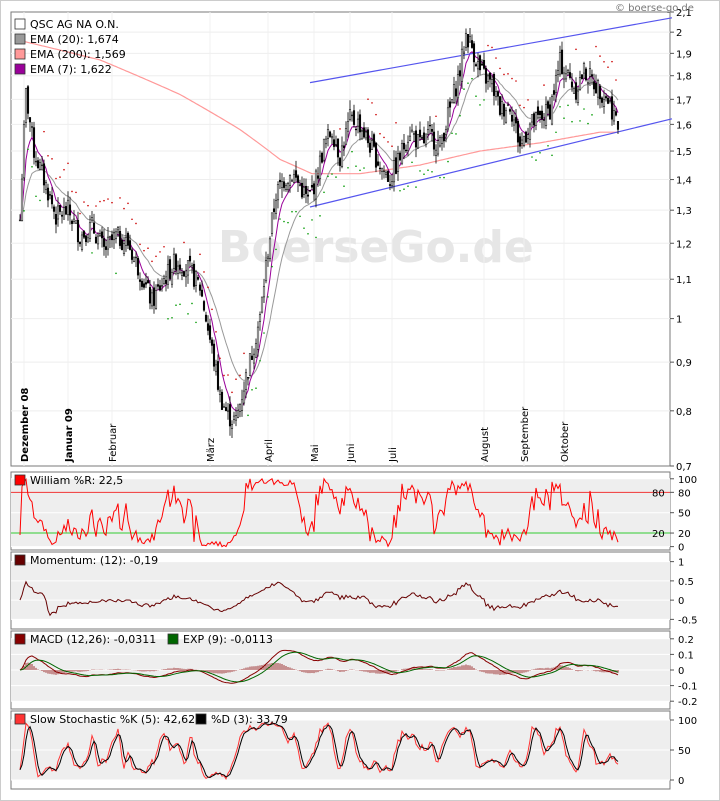 This screenshot has width=720, height=801. Describe the element at coordinates (93, 639) in the screenshot. I see `macd-legend-label: MACD (12,26): -0,0311` at that location.